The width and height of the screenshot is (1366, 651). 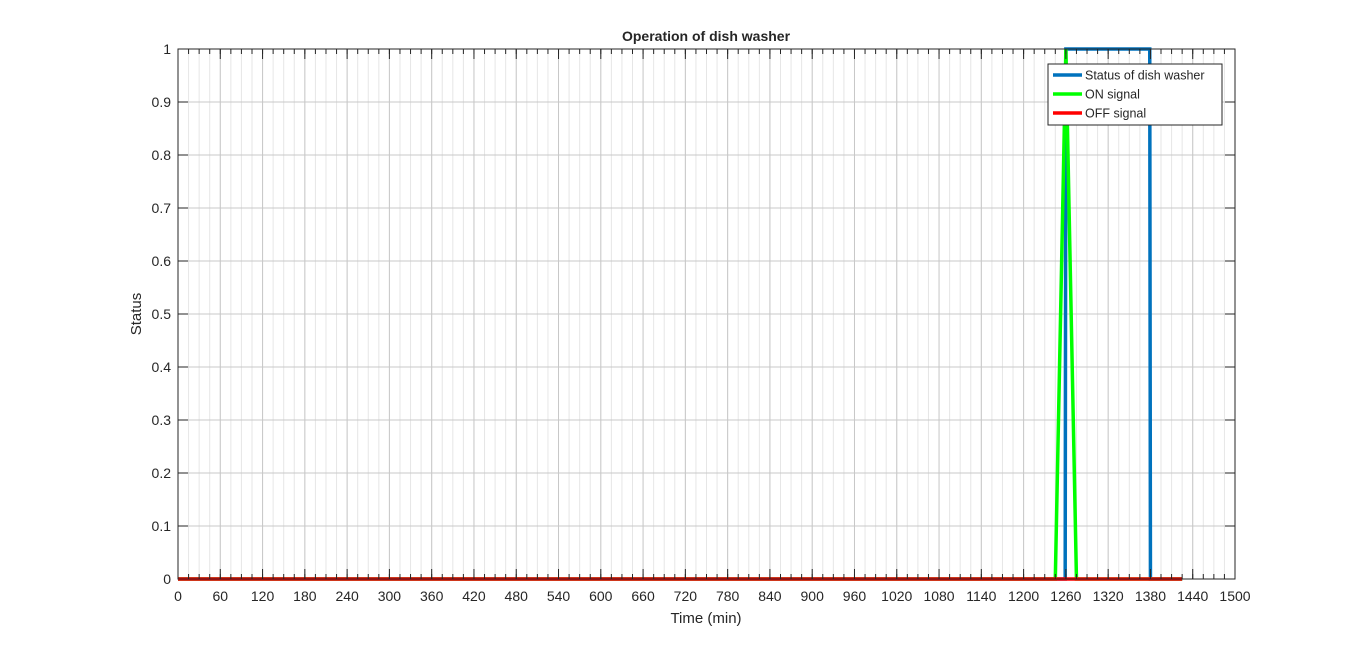 What do you see at coordinates (1150, 596) in the screenshot?
I see `x-tick-label: 1380` at bounding box center [1150, 596].